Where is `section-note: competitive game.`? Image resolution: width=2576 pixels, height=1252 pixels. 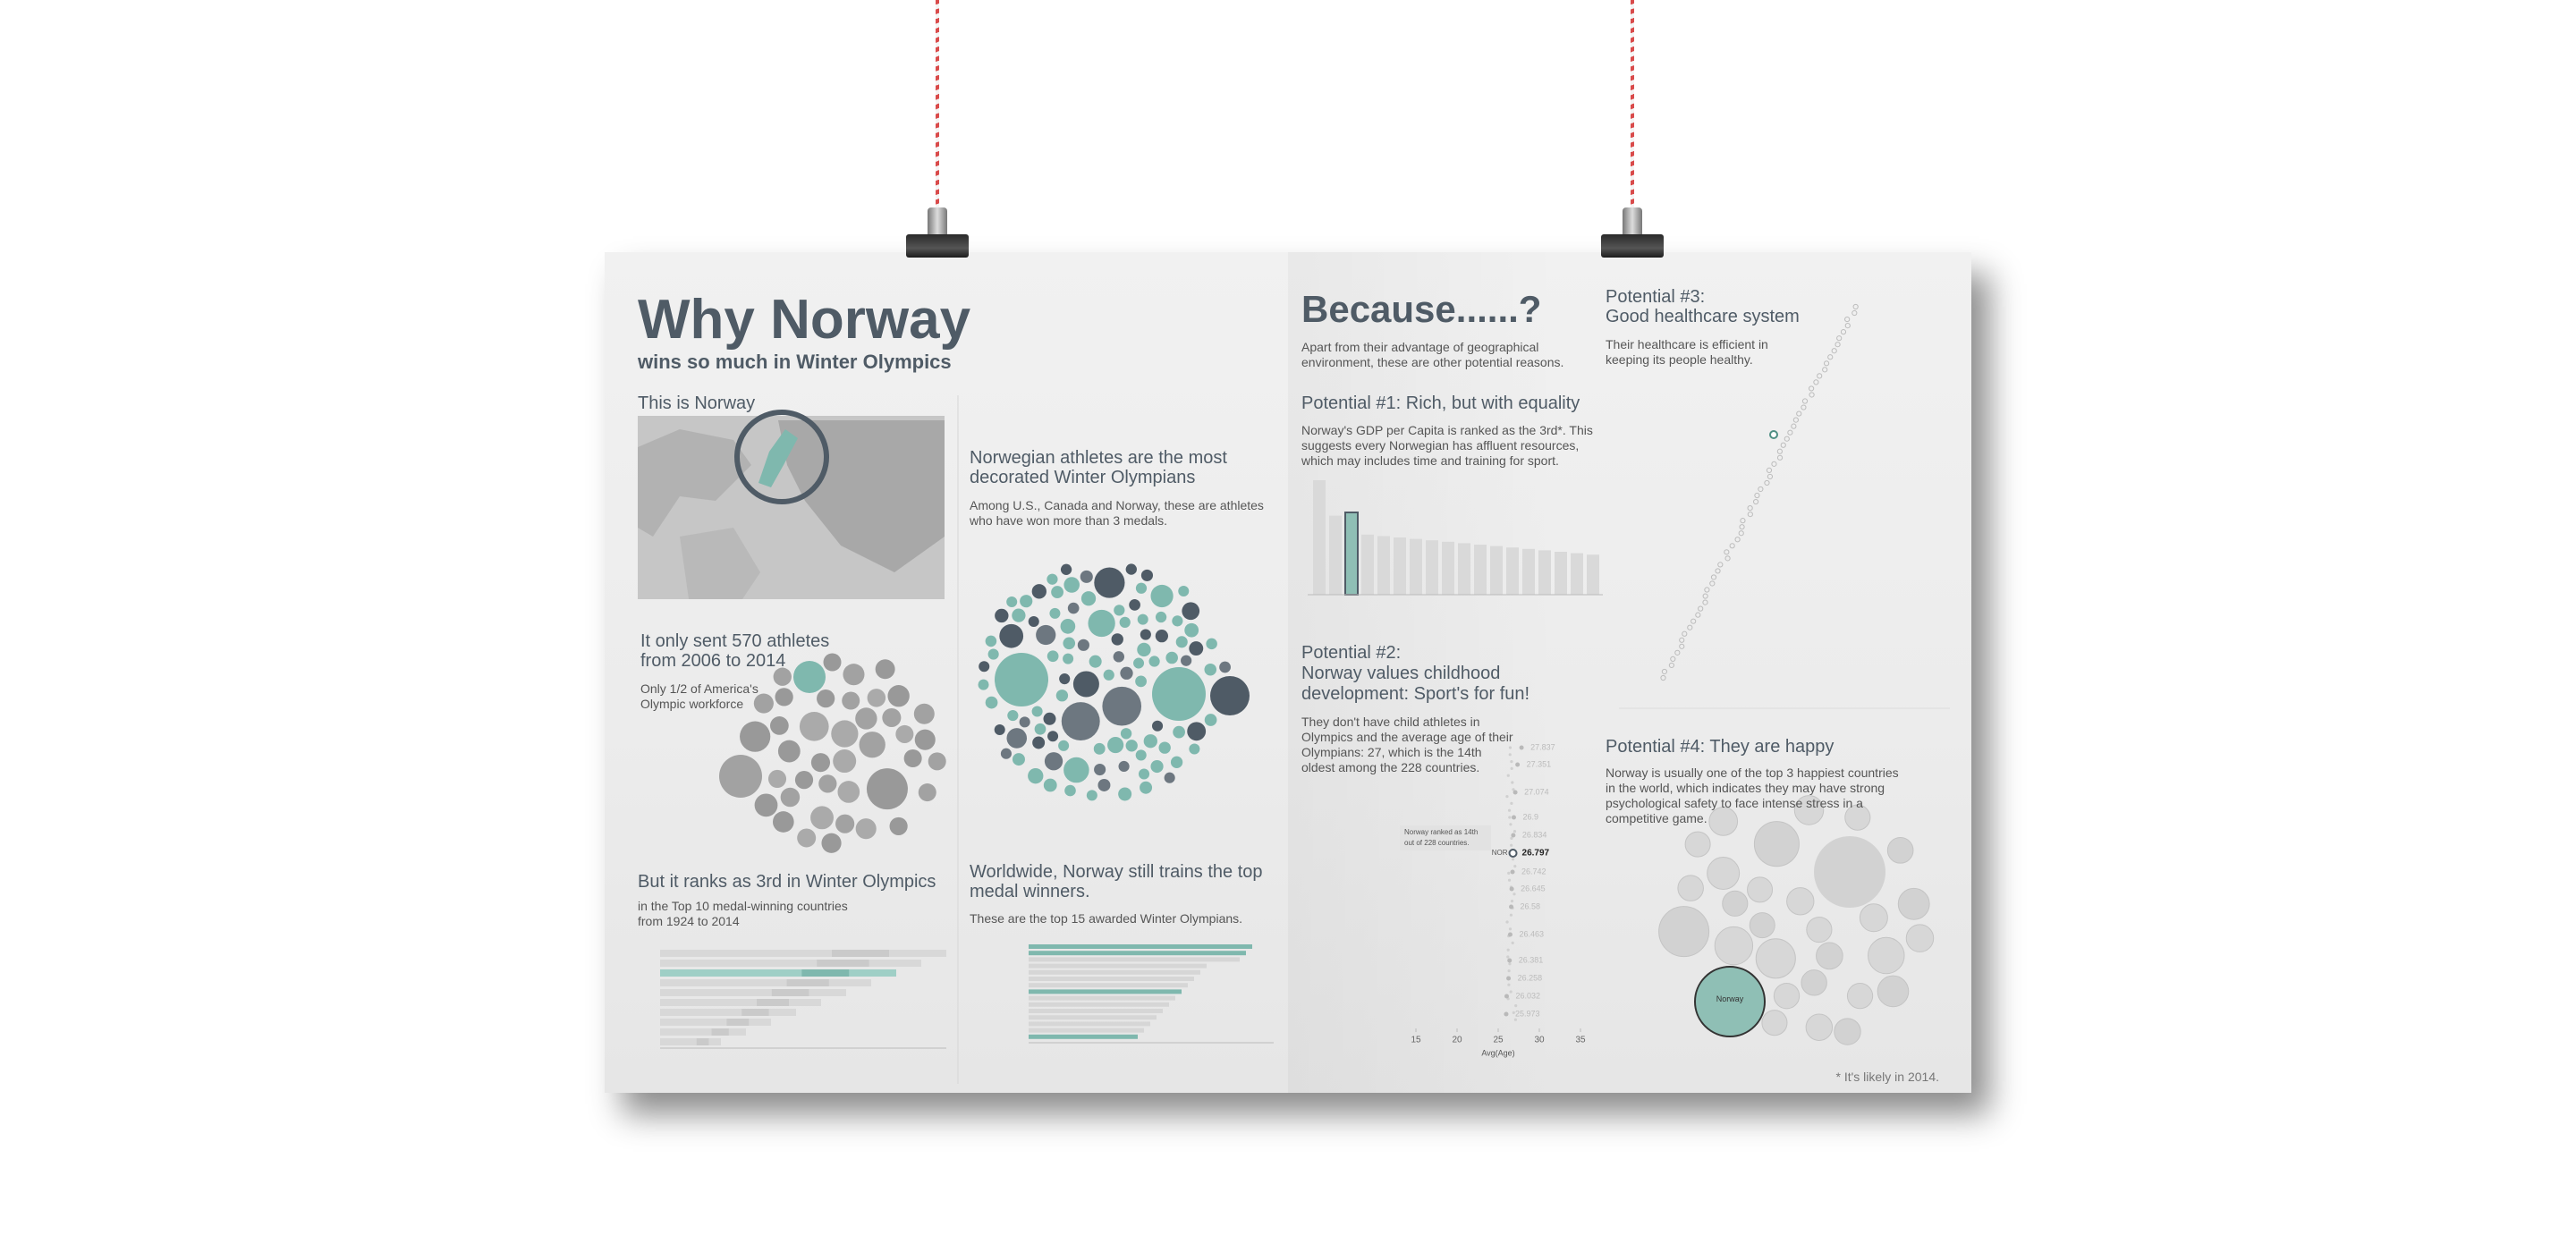 section-note: competitive game. is located at coordinates (1656, 818).